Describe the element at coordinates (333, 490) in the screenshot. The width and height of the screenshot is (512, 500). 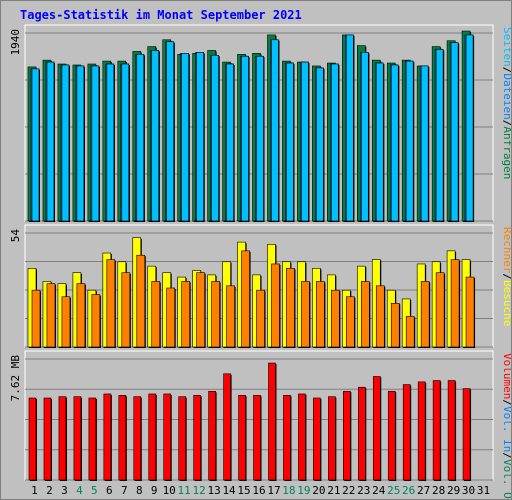
I see `x-tick-label: 21` at that location.